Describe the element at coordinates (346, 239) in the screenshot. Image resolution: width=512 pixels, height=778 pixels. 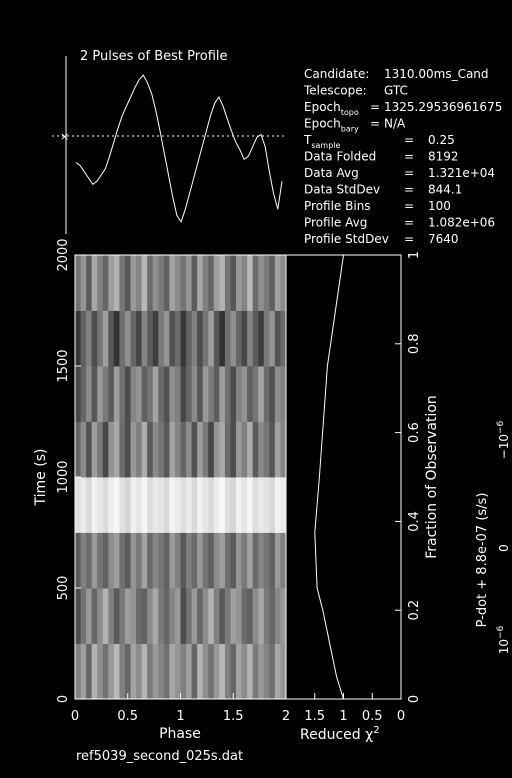
I see `info-label-main: Profile StdDev` at that location.